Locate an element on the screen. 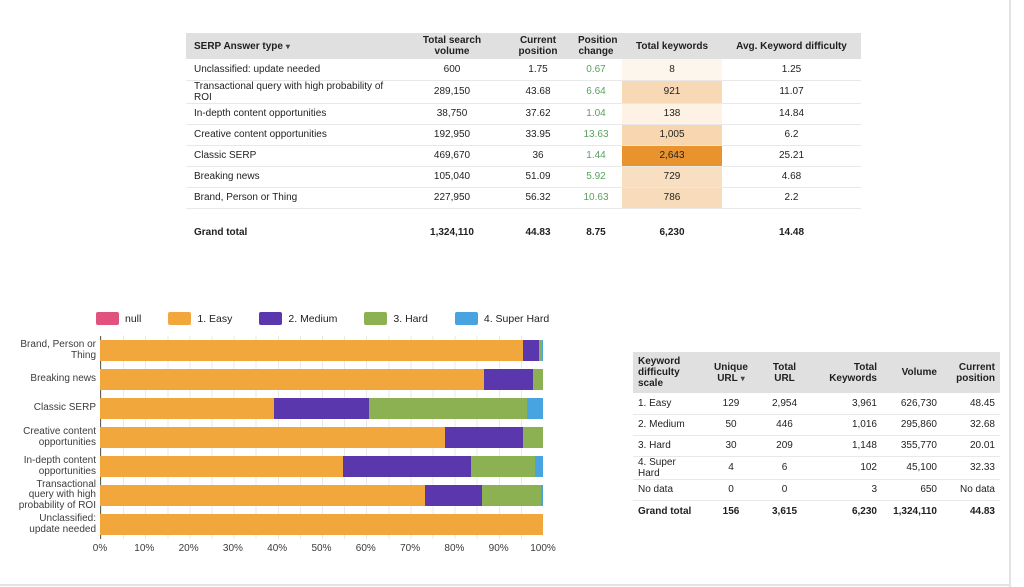 Image resolution: width=1024 pixels, height=587 pixels. column-header-label: Current position is located at coordinates (975, 372).